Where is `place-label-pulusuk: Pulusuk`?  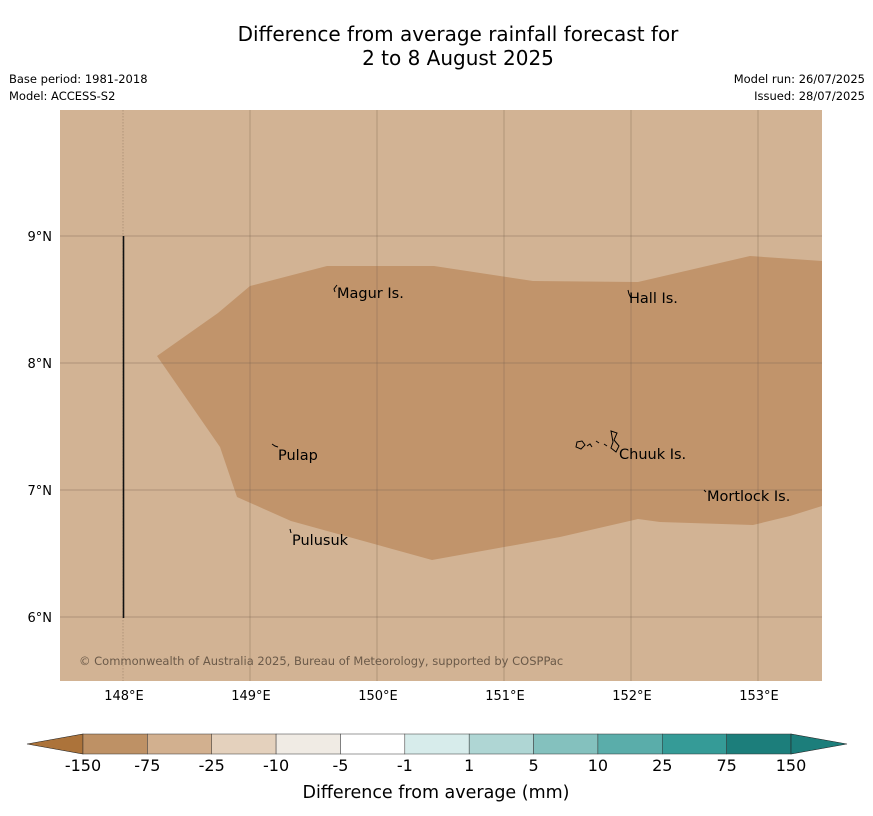
place-label-pulusuk: Pulusuk is located at coordinates (320, 541).